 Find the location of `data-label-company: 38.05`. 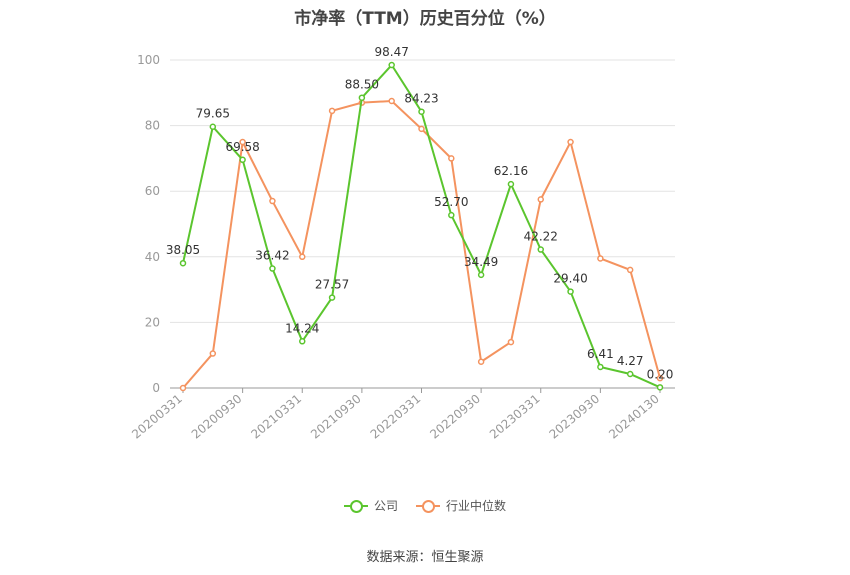

data-label-company: 38.05 is located at coordinates (183, 250).